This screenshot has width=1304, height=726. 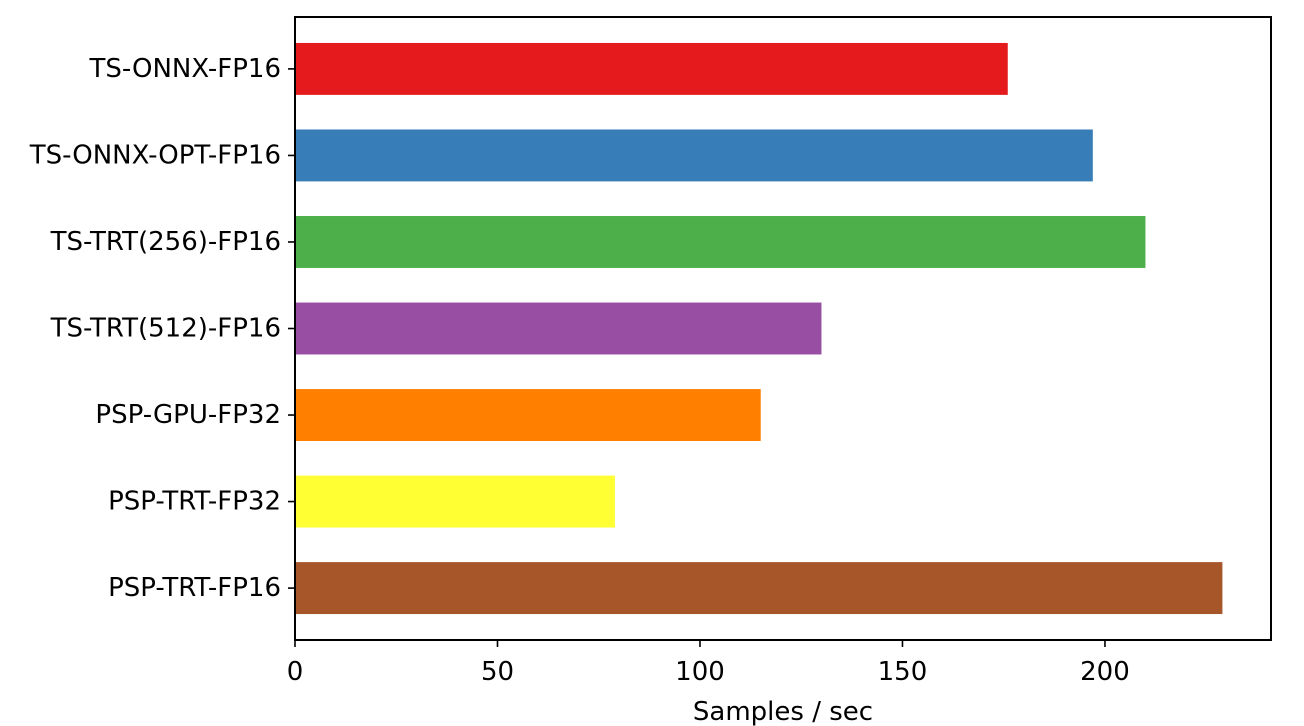 What do you see at coordinates (651, 68) in the screenshot?
I see `bar-ts-onnx-fp16` at bounding box center [651, 68].